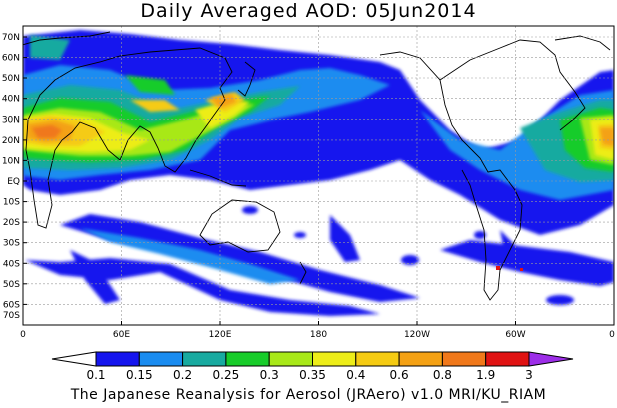  What do you see at coordinates (485, 375) in the screenshot?
I see `colorbar-label: 1.9` at bounding box center [485, 375].